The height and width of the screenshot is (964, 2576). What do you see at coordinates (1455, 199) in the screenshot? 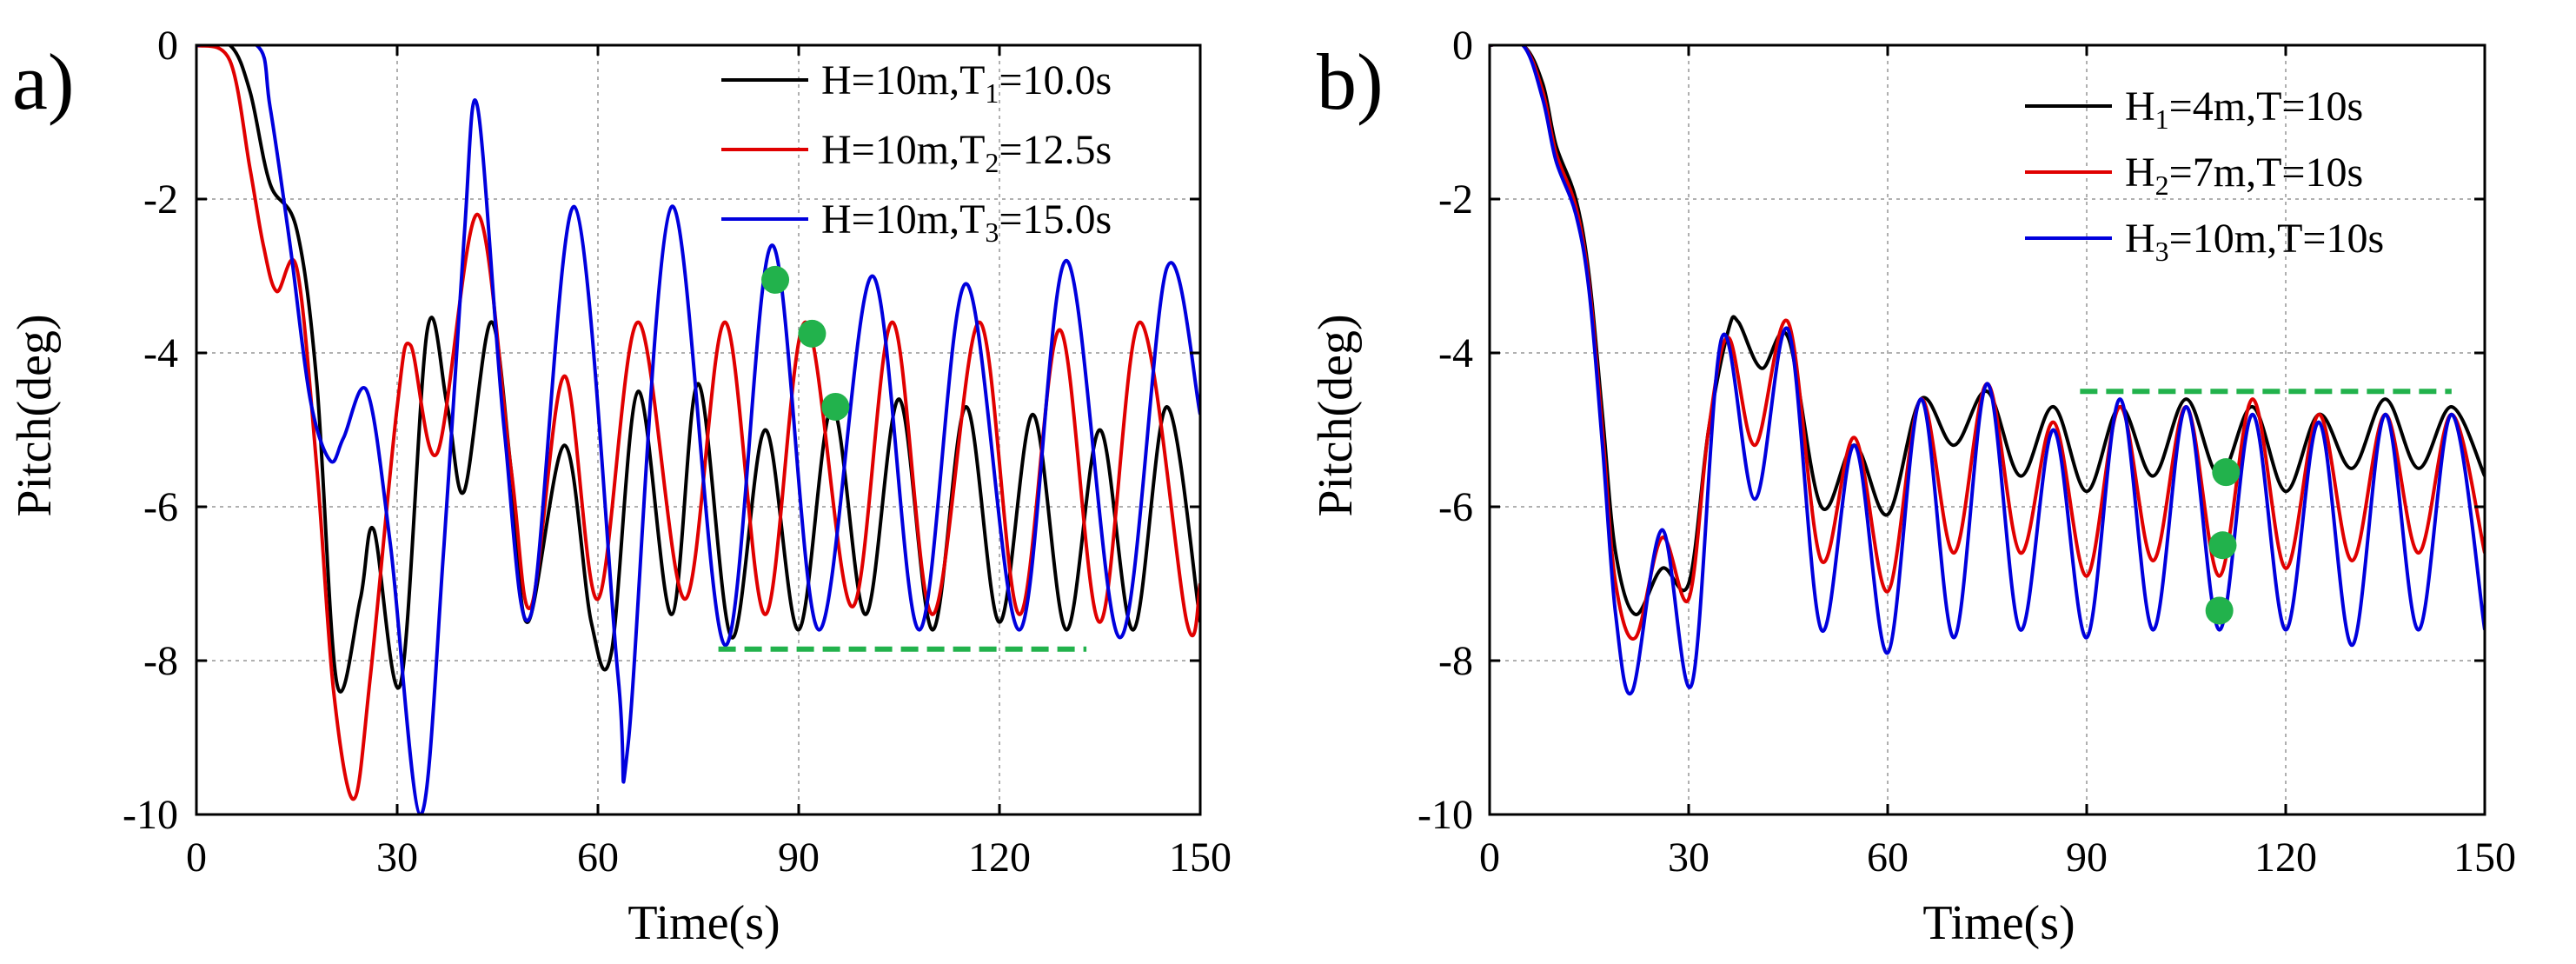
I see `panel-b-ytick: -2` at bounding box center [1455, 199].